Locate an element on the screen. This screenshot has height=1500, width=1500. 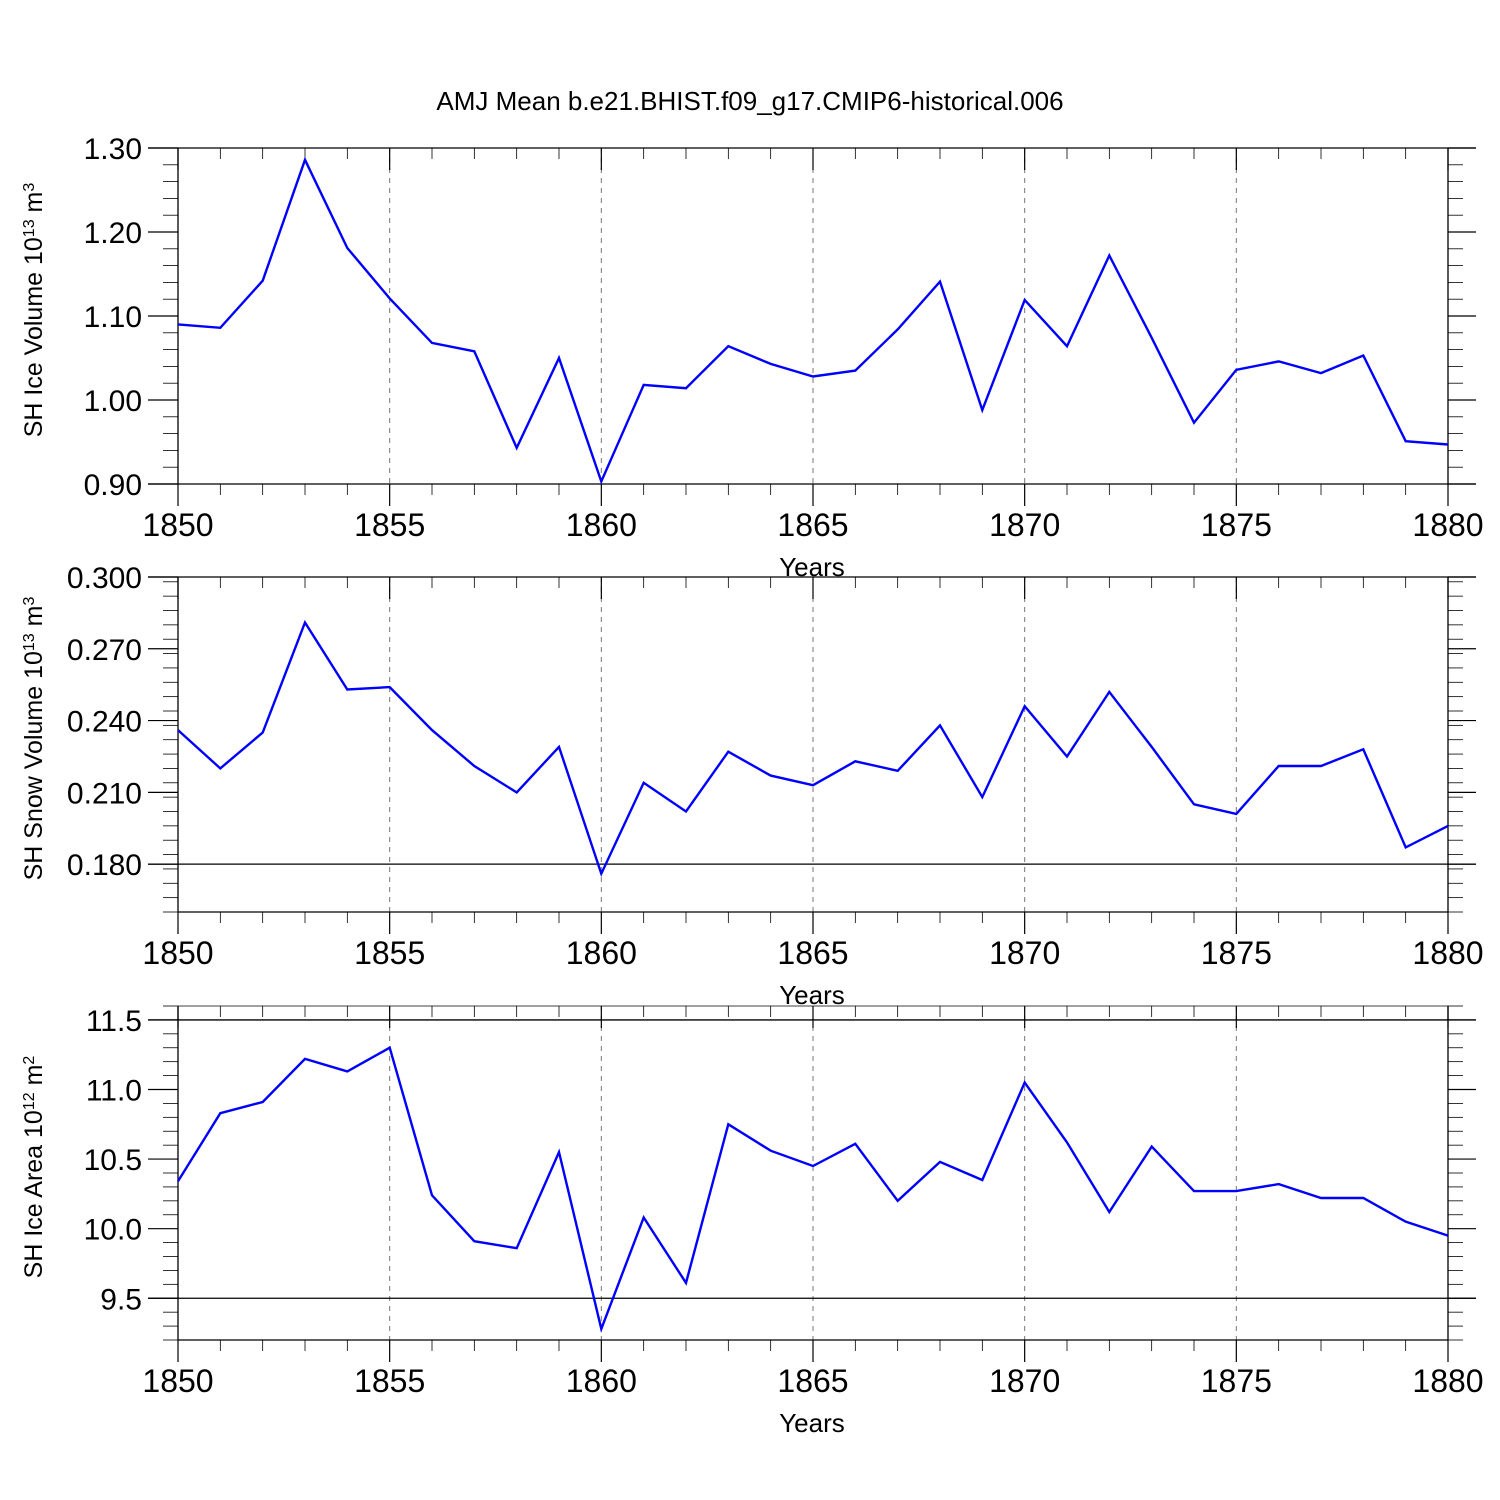
y-tick-label: 1.00 is located at coordinates (113, 401).